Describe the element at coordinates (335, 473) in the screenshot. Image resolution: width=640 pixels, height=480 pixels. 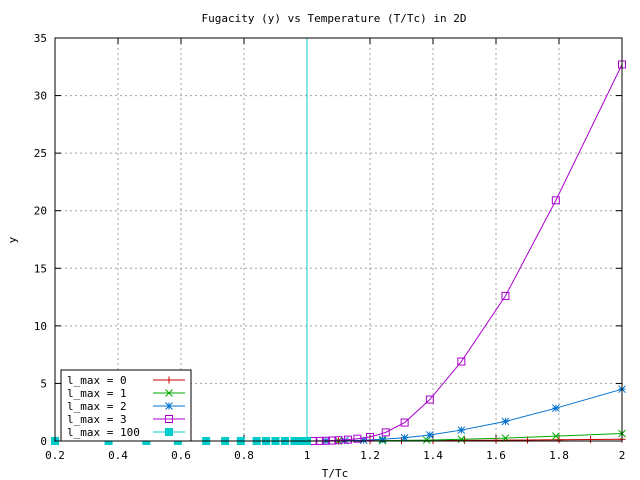
I see `x-axis-label: T/Tc` at that location.